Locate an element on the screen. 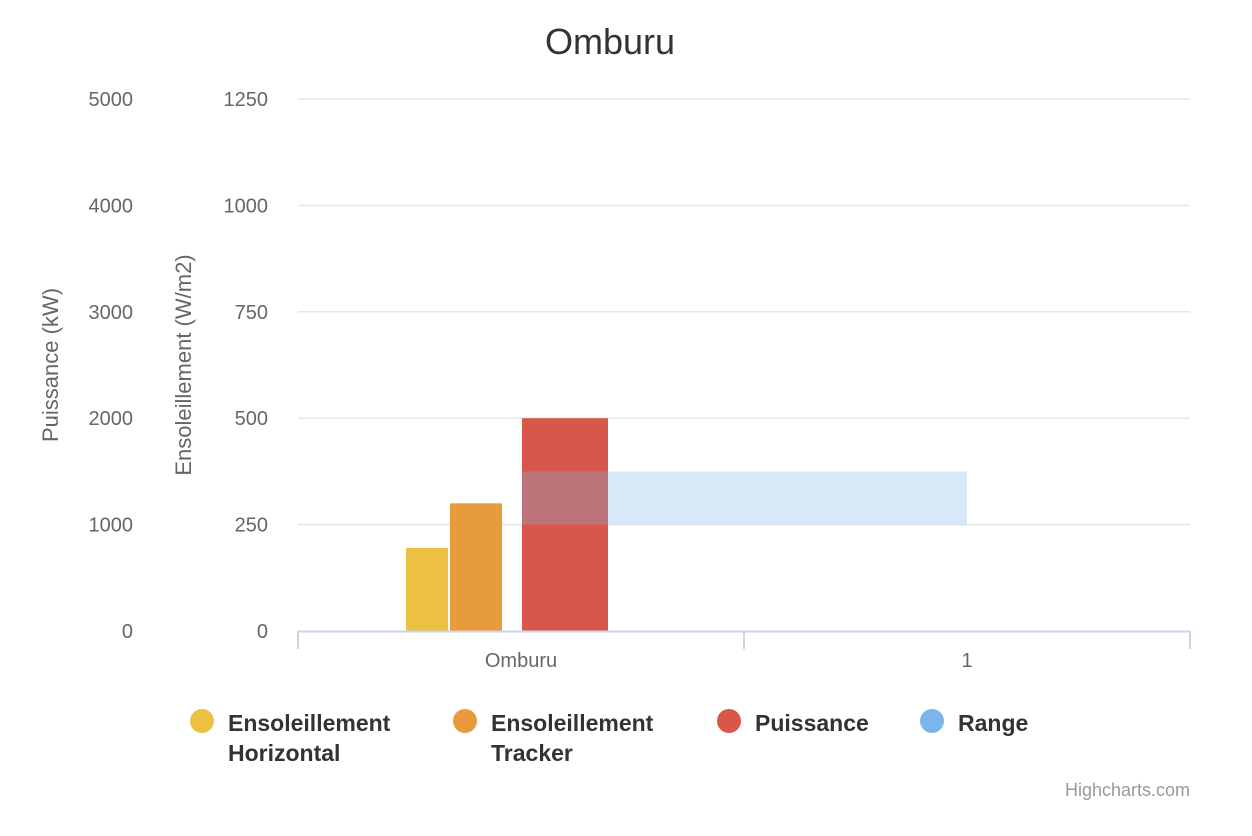 The image size is (1252, 836). y-tick-label-puissance: 4000 is located at coordinates (111, 206).